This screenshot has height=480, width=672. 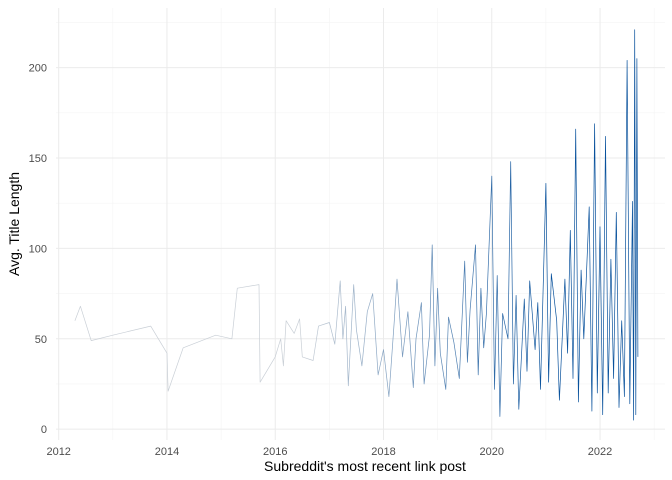 What do you see at coordinates (600, 452) in the screenshot?
I see `x-tick-label: 2022` at bounding box center [600, 452].